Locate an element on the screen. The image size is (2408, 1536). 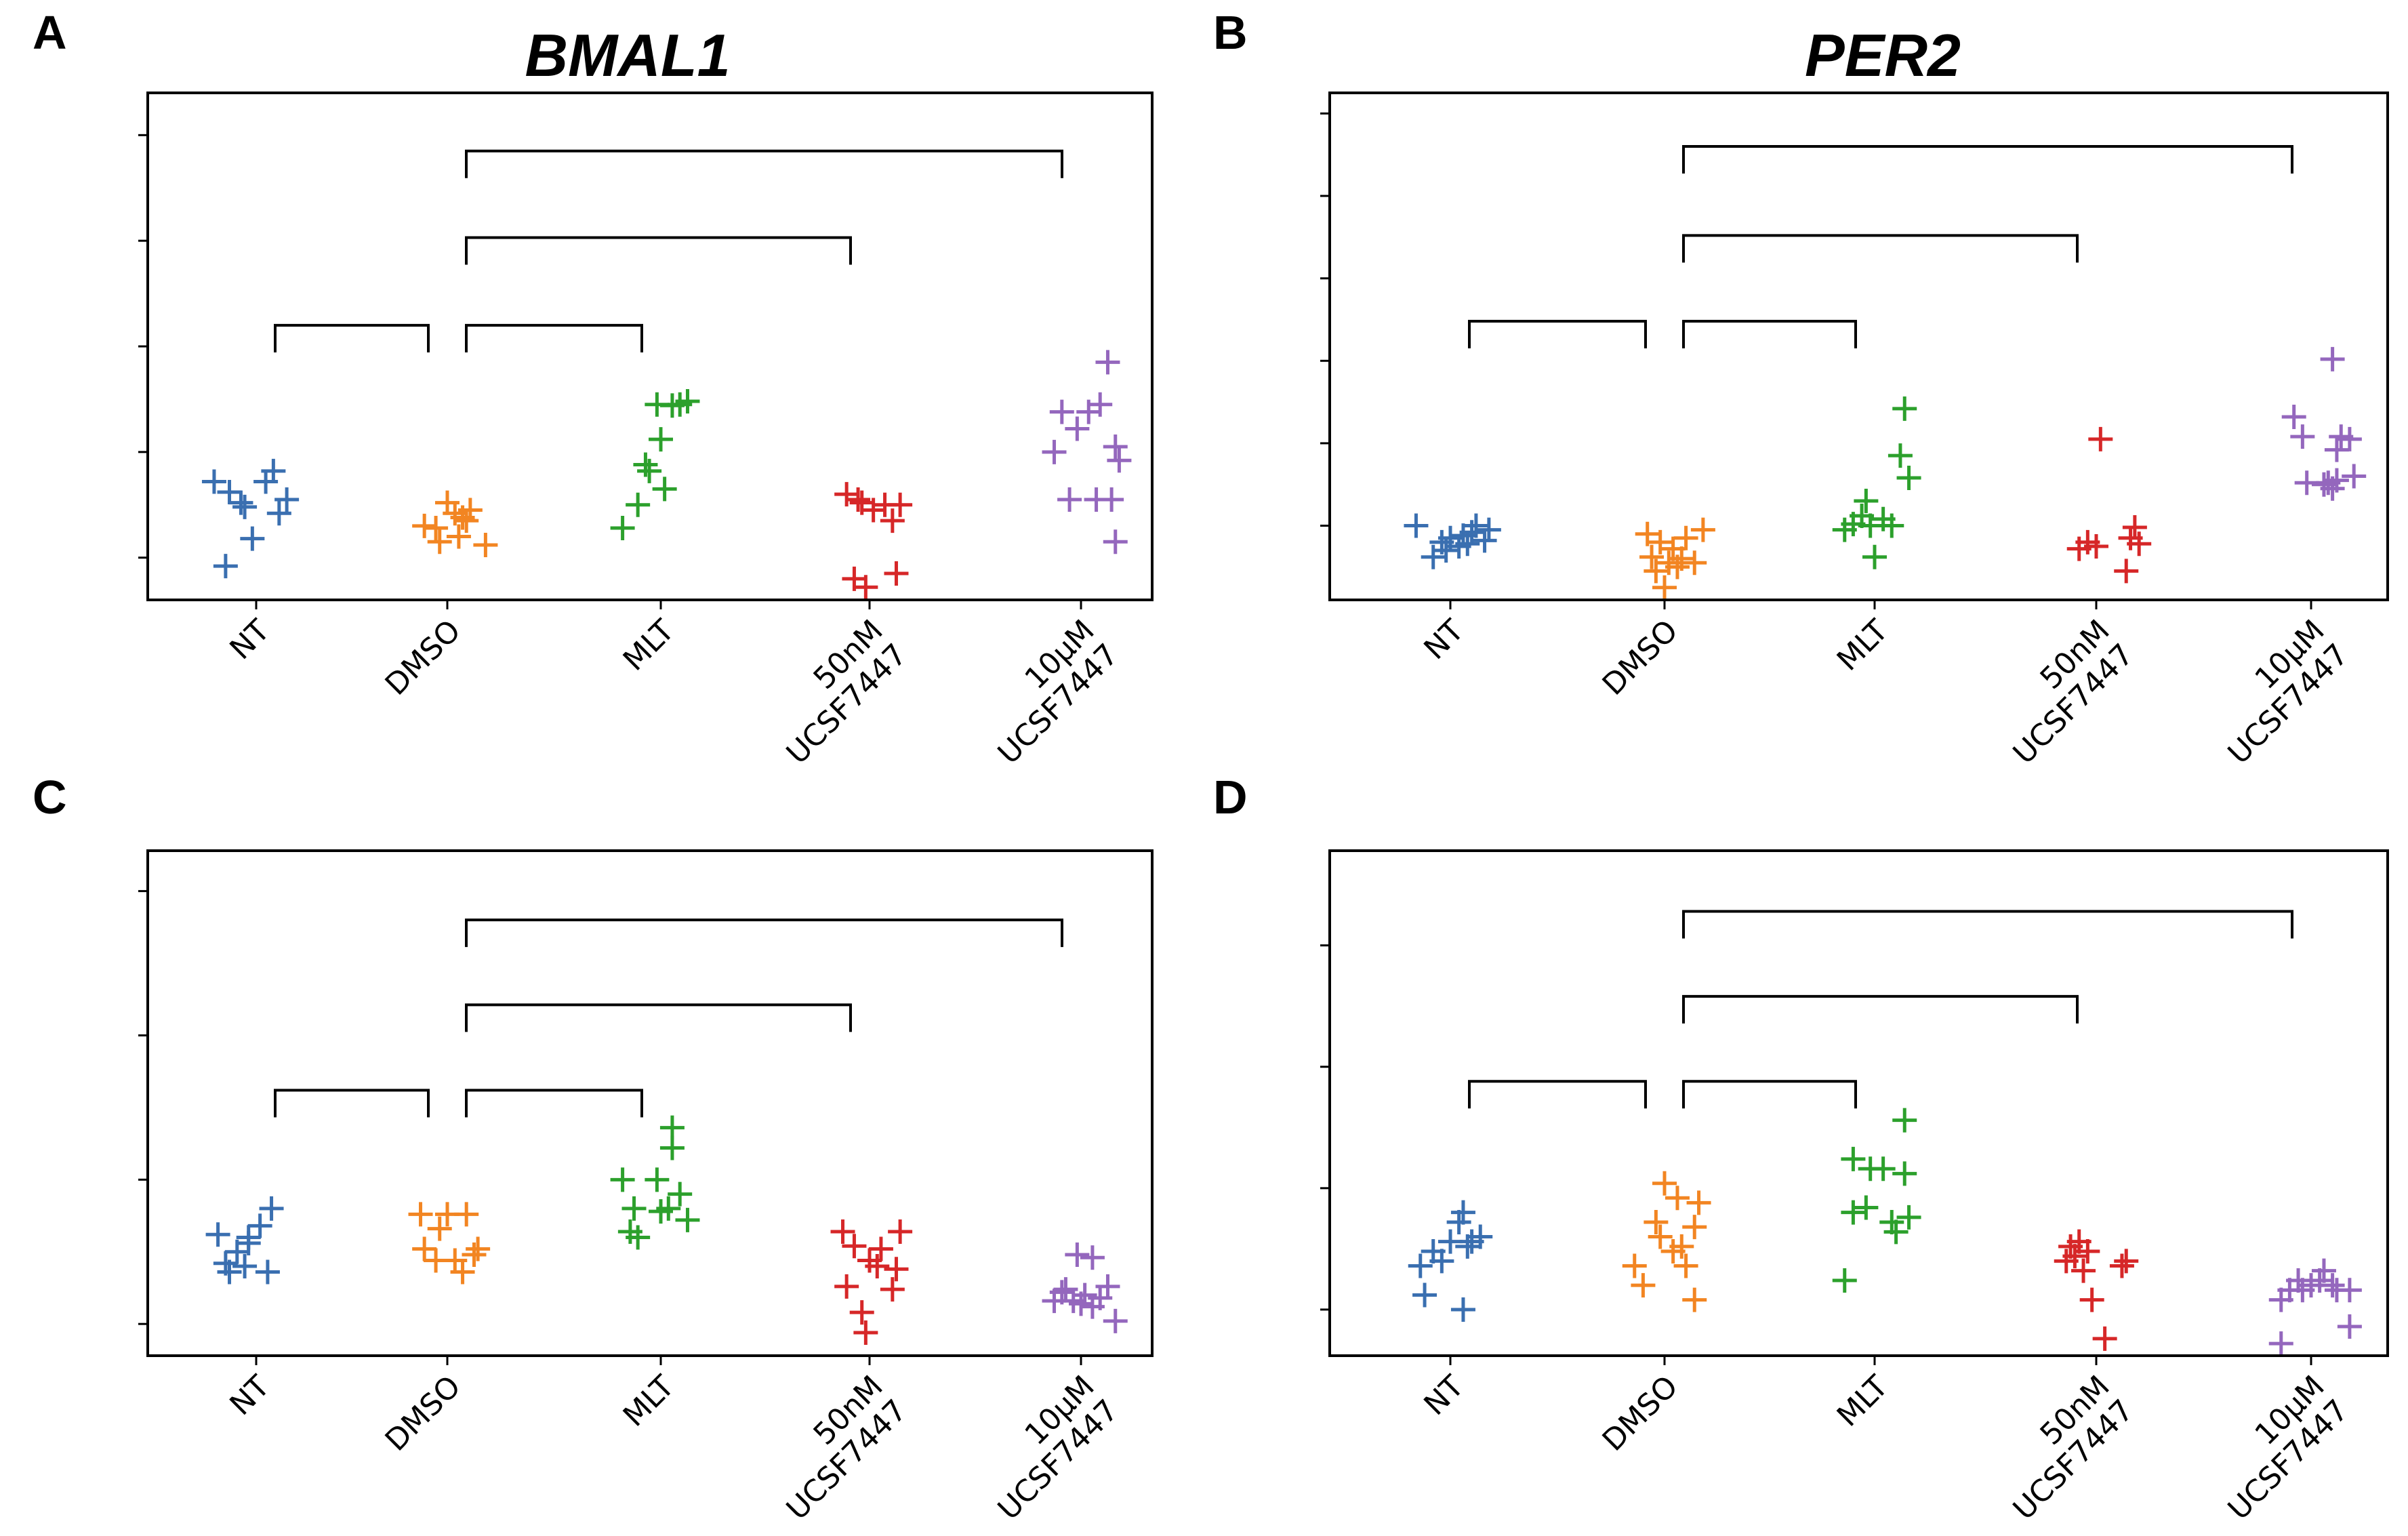
panel-a-title: BMAL1 is located at coordinates (627, 56).